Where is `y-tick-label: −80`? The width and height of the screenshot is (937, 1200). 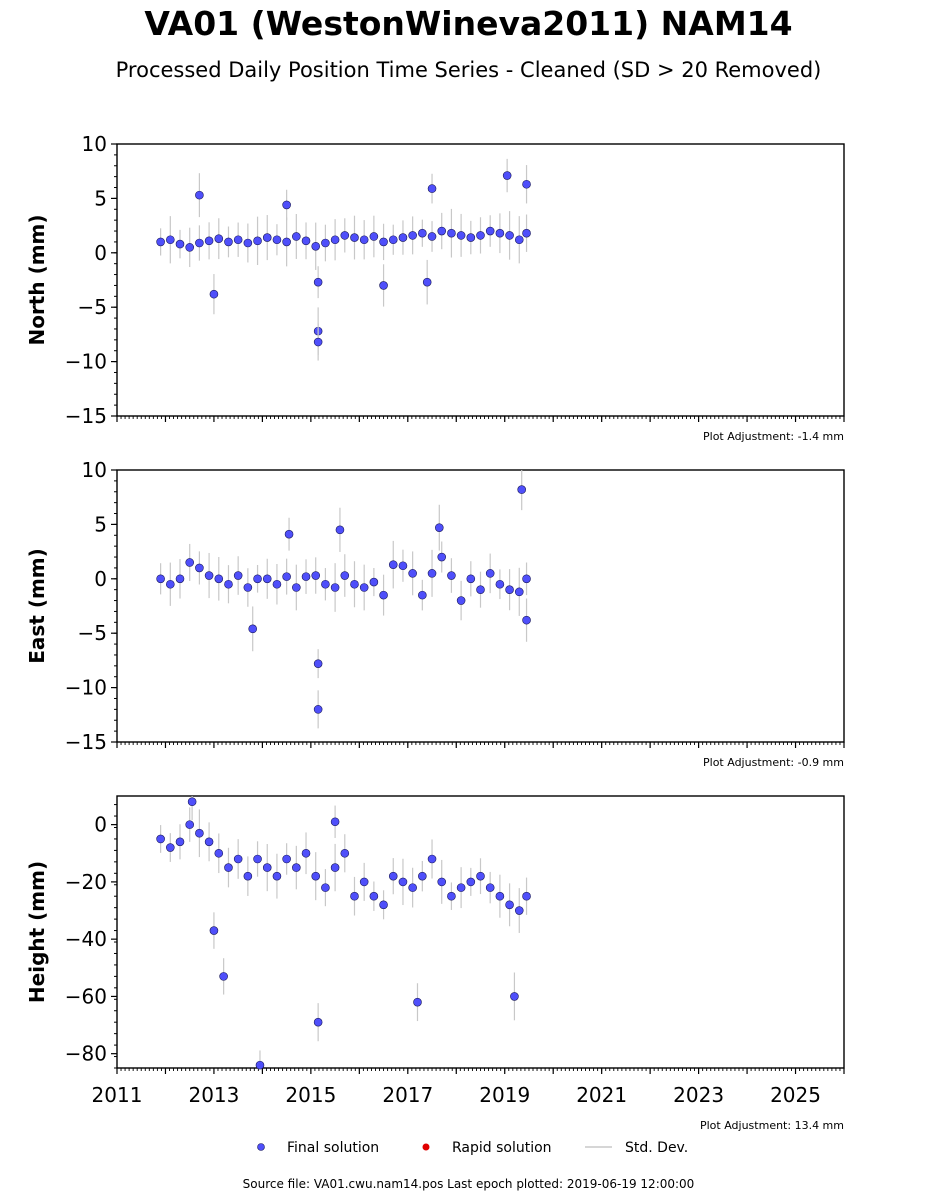
y-tick-label: −80 is located at coordinates (86, 1054).